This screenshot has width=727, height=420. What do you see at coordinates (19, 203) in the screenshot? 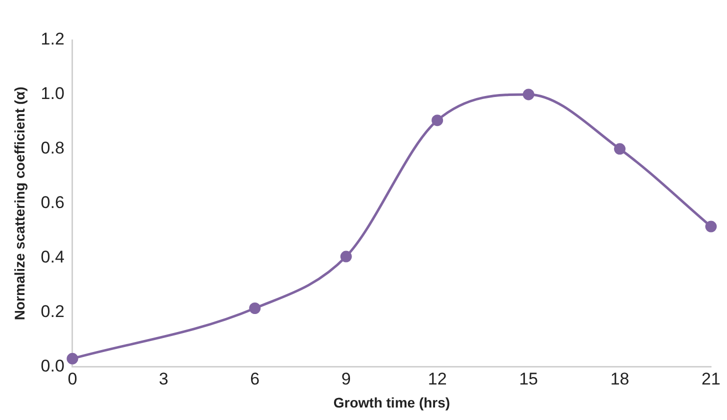
I see `y-axis-title: Normalize scattering coefficient (α)` at bounding box center [19, 203].